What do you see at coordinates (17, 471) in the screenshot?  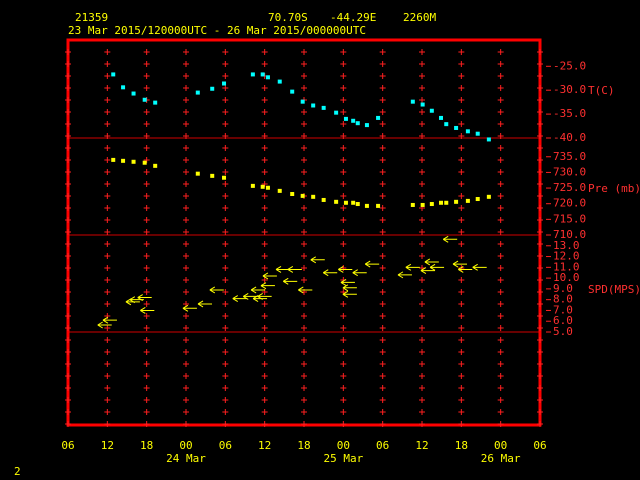 I see `page-number: 2` at bounding box center [17, 471].